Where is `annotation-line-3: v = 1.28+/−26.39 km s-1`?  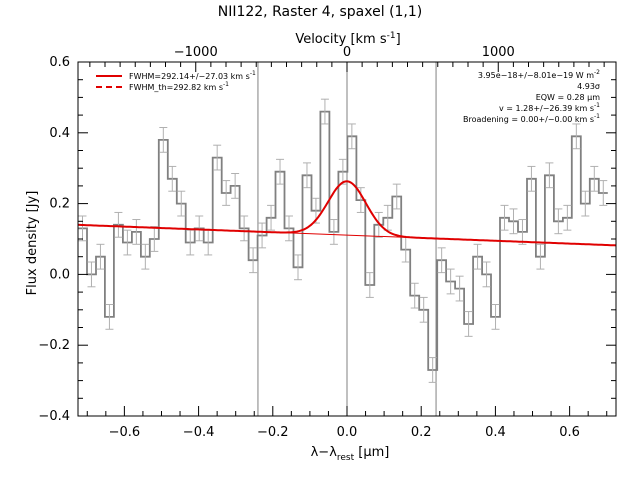 annotation-line-3: v = 1.28+/−26.39 km s-1 is located at coordinates (549, 107).